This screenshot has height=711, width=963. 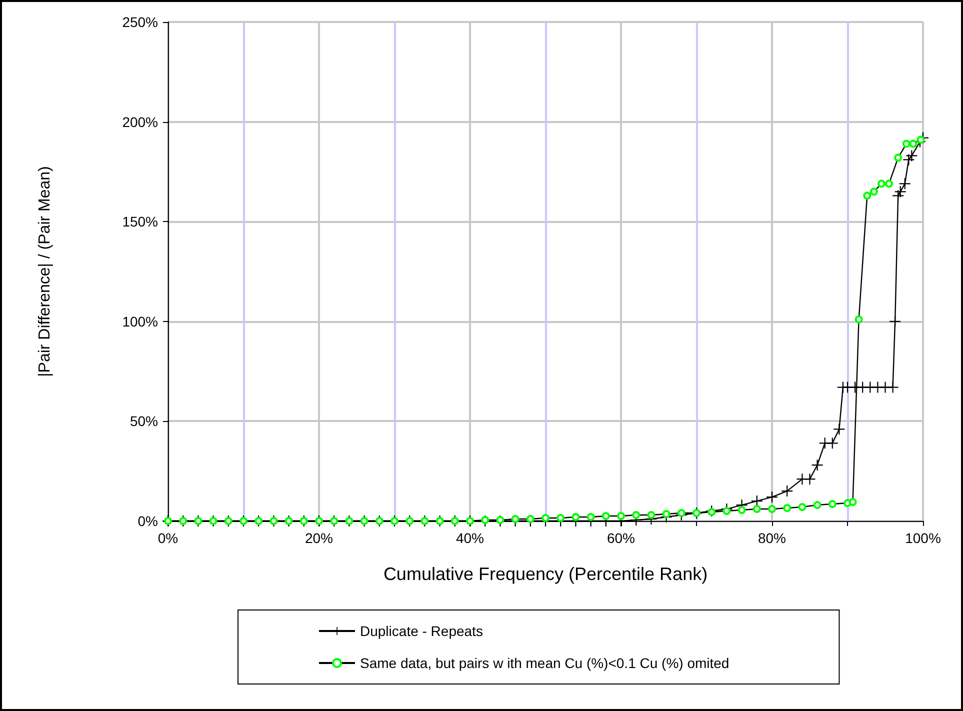 I want to click on x-axis-title: Cumulative Frequency (Percentile Rank), so click(x=545, y=574).